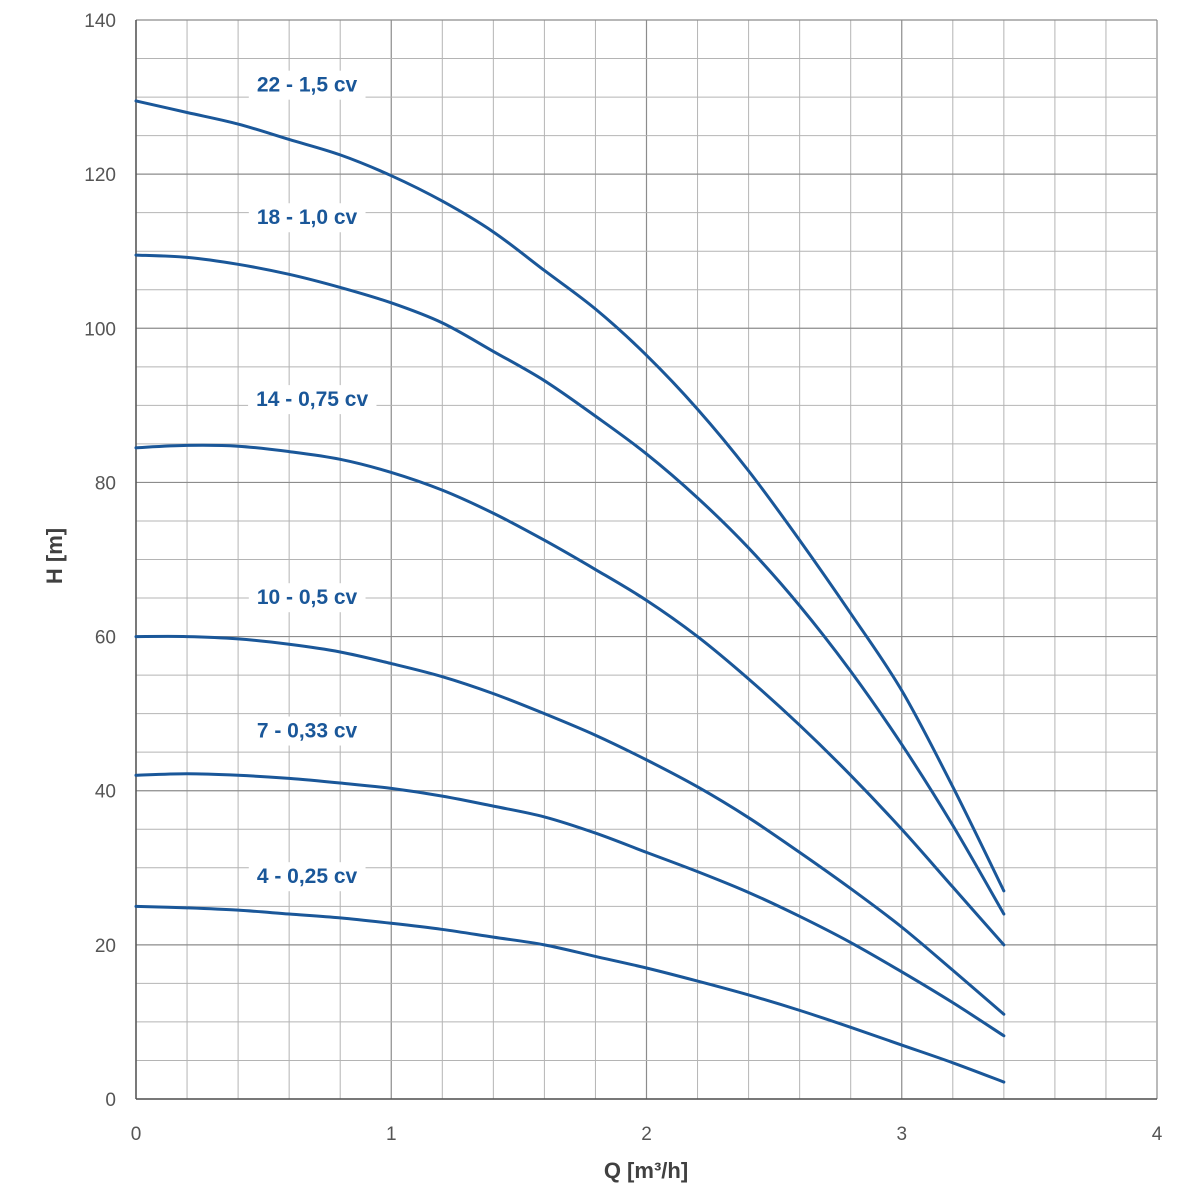  Describe the element at coordinates (105, 792) in the screenshot. I see `y-tick-label: 40` at that location.